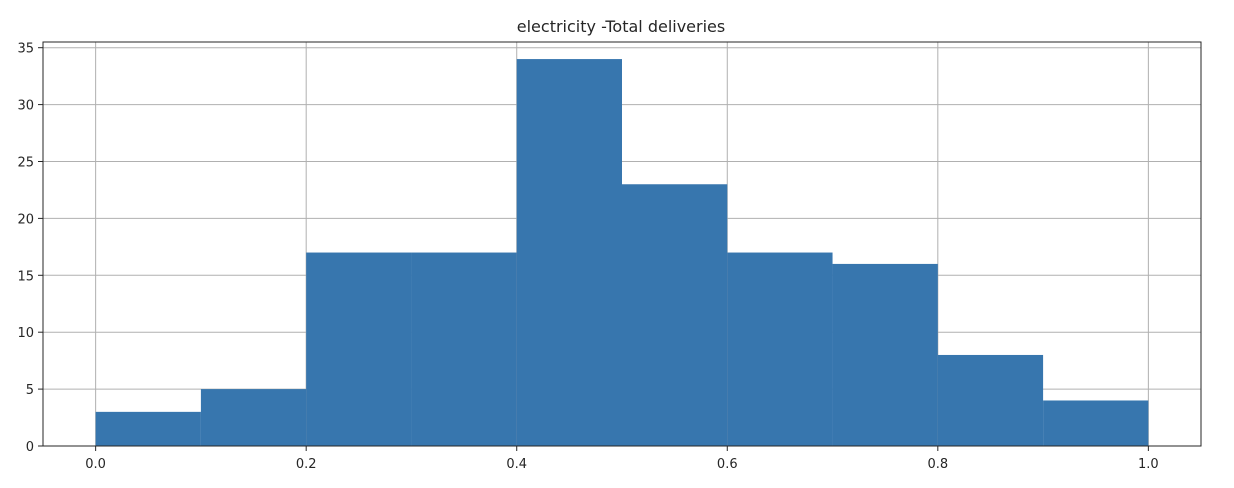 This screenshot has width=1234, height=488. Describe the element at coordinates (95, 464) in the screenshot. I see `x-tick-label: 0.0` at that location.